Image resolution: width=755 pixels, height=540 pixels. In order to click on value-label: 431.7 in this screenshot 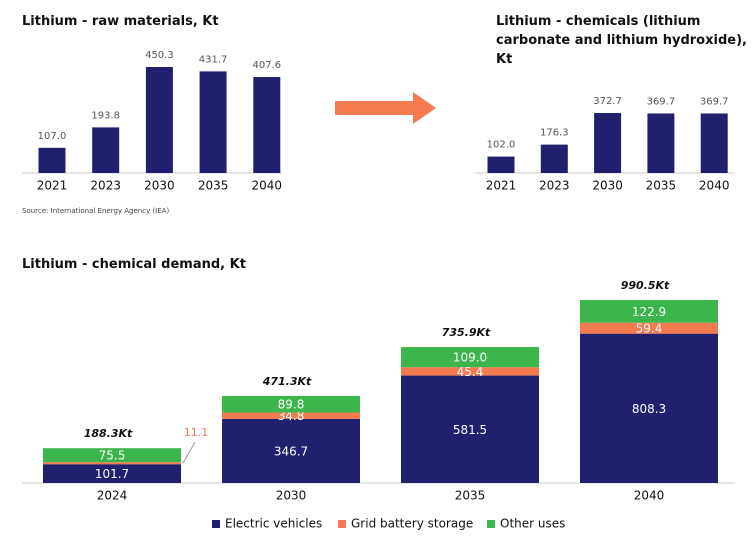, I will do `click(213, 59)`.